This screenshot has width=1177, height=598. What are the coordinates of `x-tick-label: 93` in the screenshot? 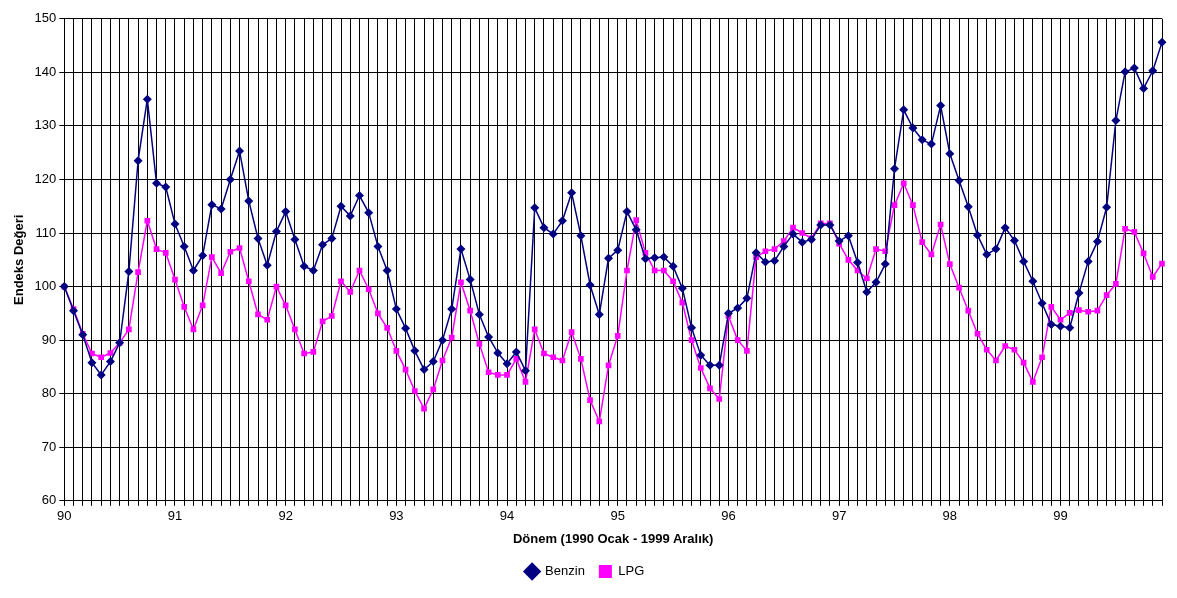 It's located at (396, 516).